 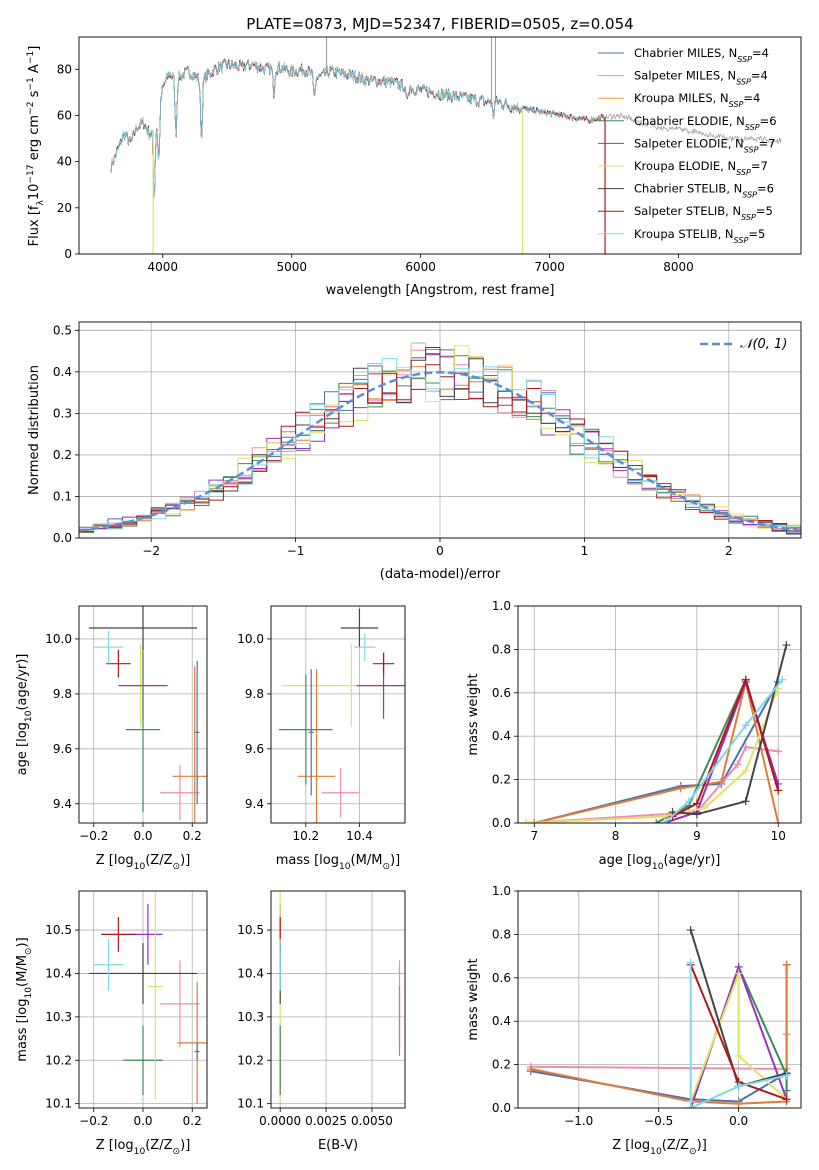 I want to click on legend-entry: Chabrier ELODIE, NSSP=6, so click(x=705, y=123).